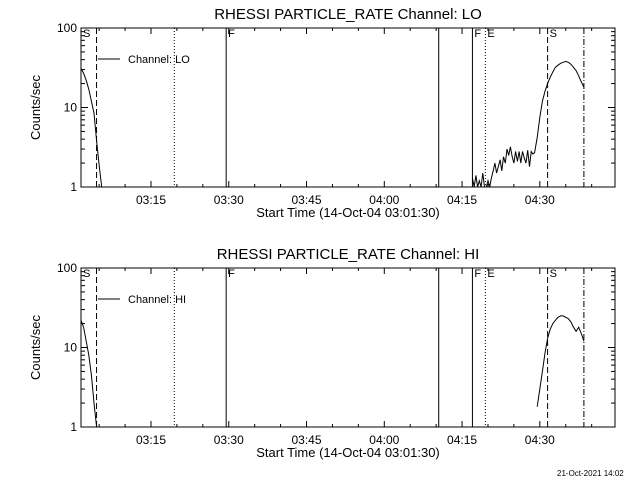 Image resolution: width=640 pixels, height=480 pixels. Describe the element at coordinates (157, 300) in the screenshot. I see `legend-entry: Channel: HI` at that location.